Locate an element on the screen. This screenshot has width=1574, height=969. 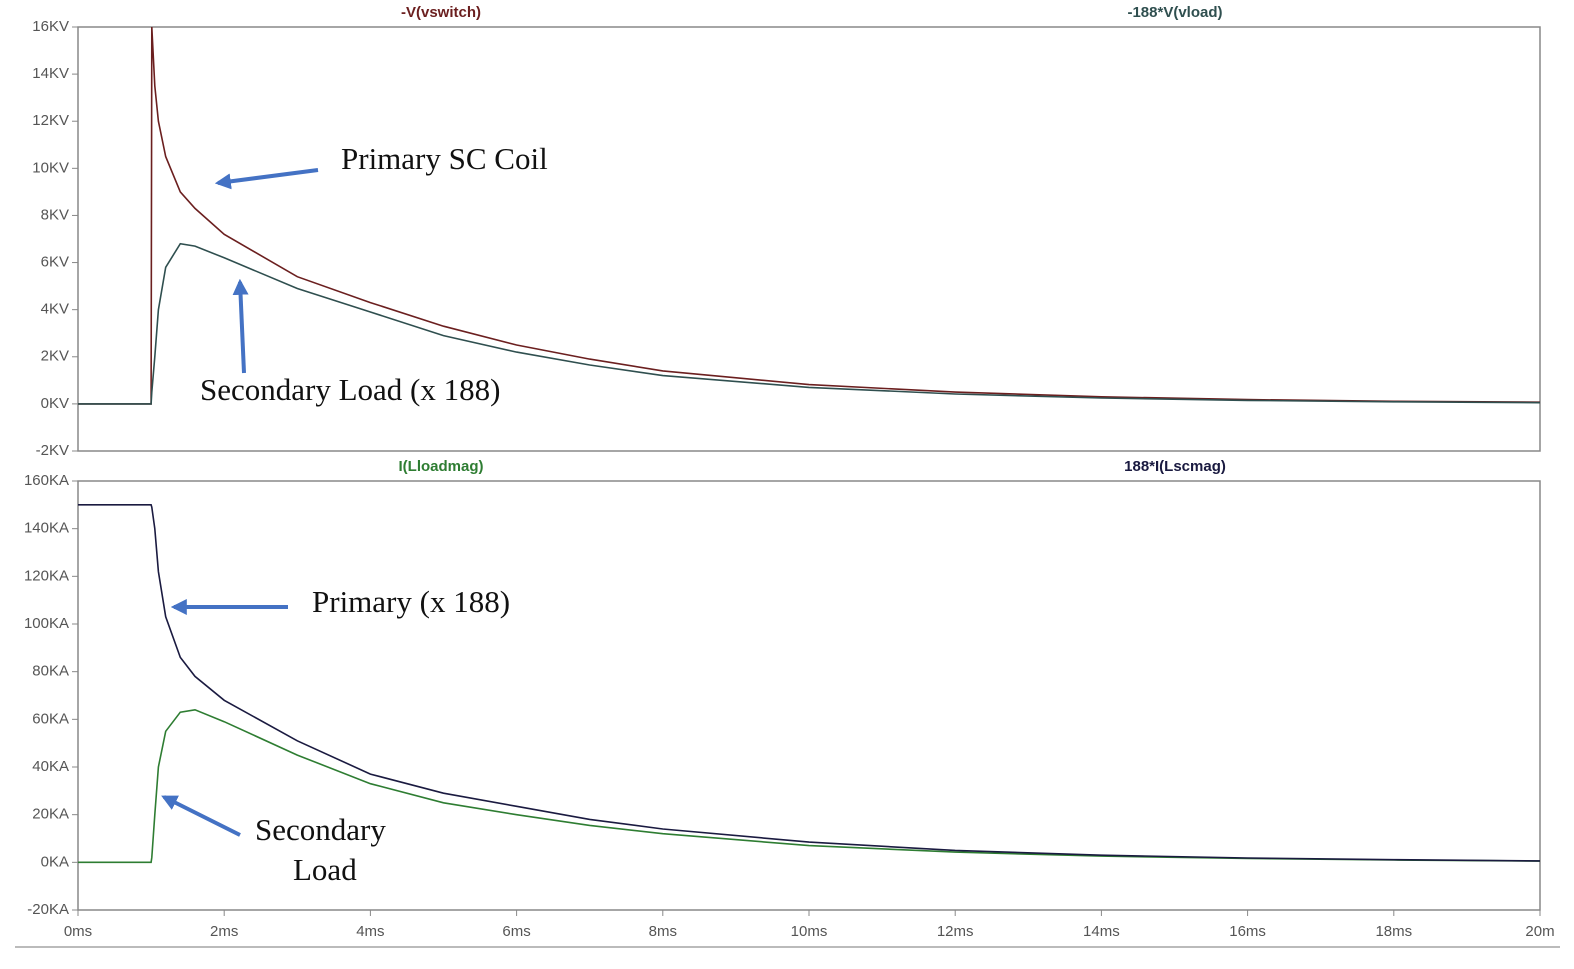
y-tick-label: 8KV is located at coordinates (55, 214).